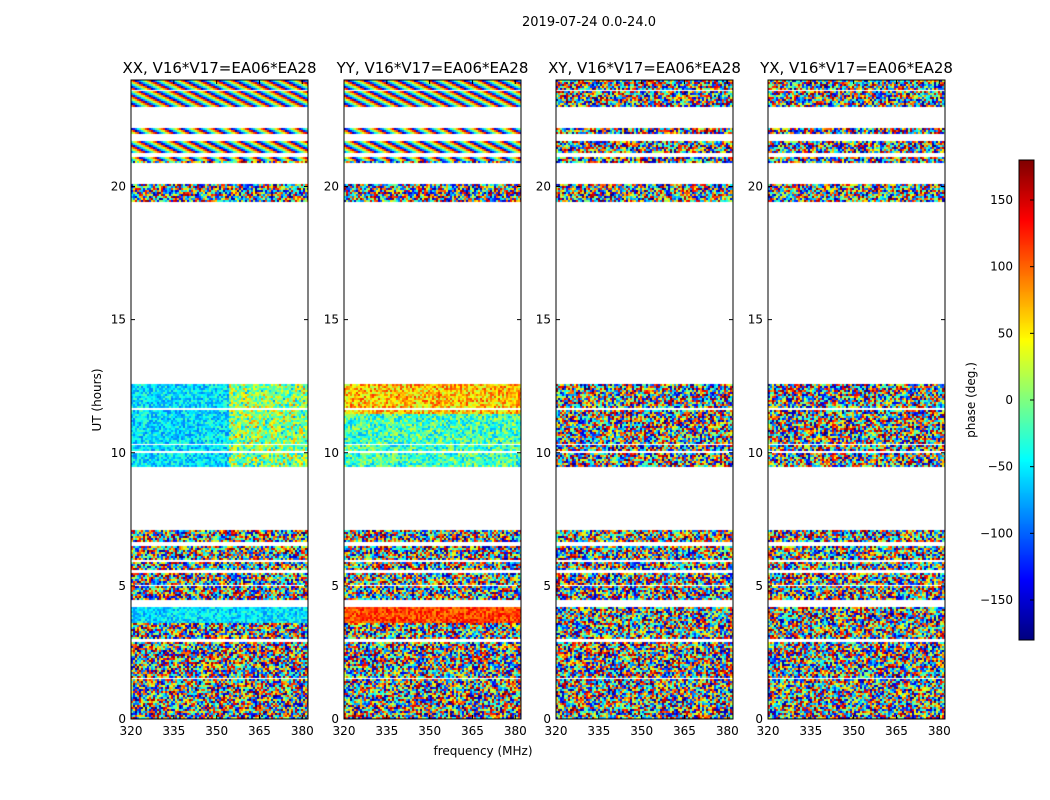  Describe the element at coordinates (644, 68) in the screenshot. I see `panel-title: XY, V16*V17=EA06*EA28` at that location.